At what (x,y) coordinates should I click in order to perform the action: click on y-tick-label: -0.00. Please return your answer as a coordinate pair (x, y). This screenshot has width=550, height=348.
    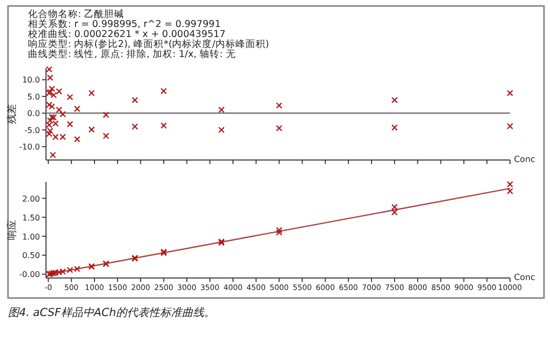
    Looking at the image, I should click on (29, 275).